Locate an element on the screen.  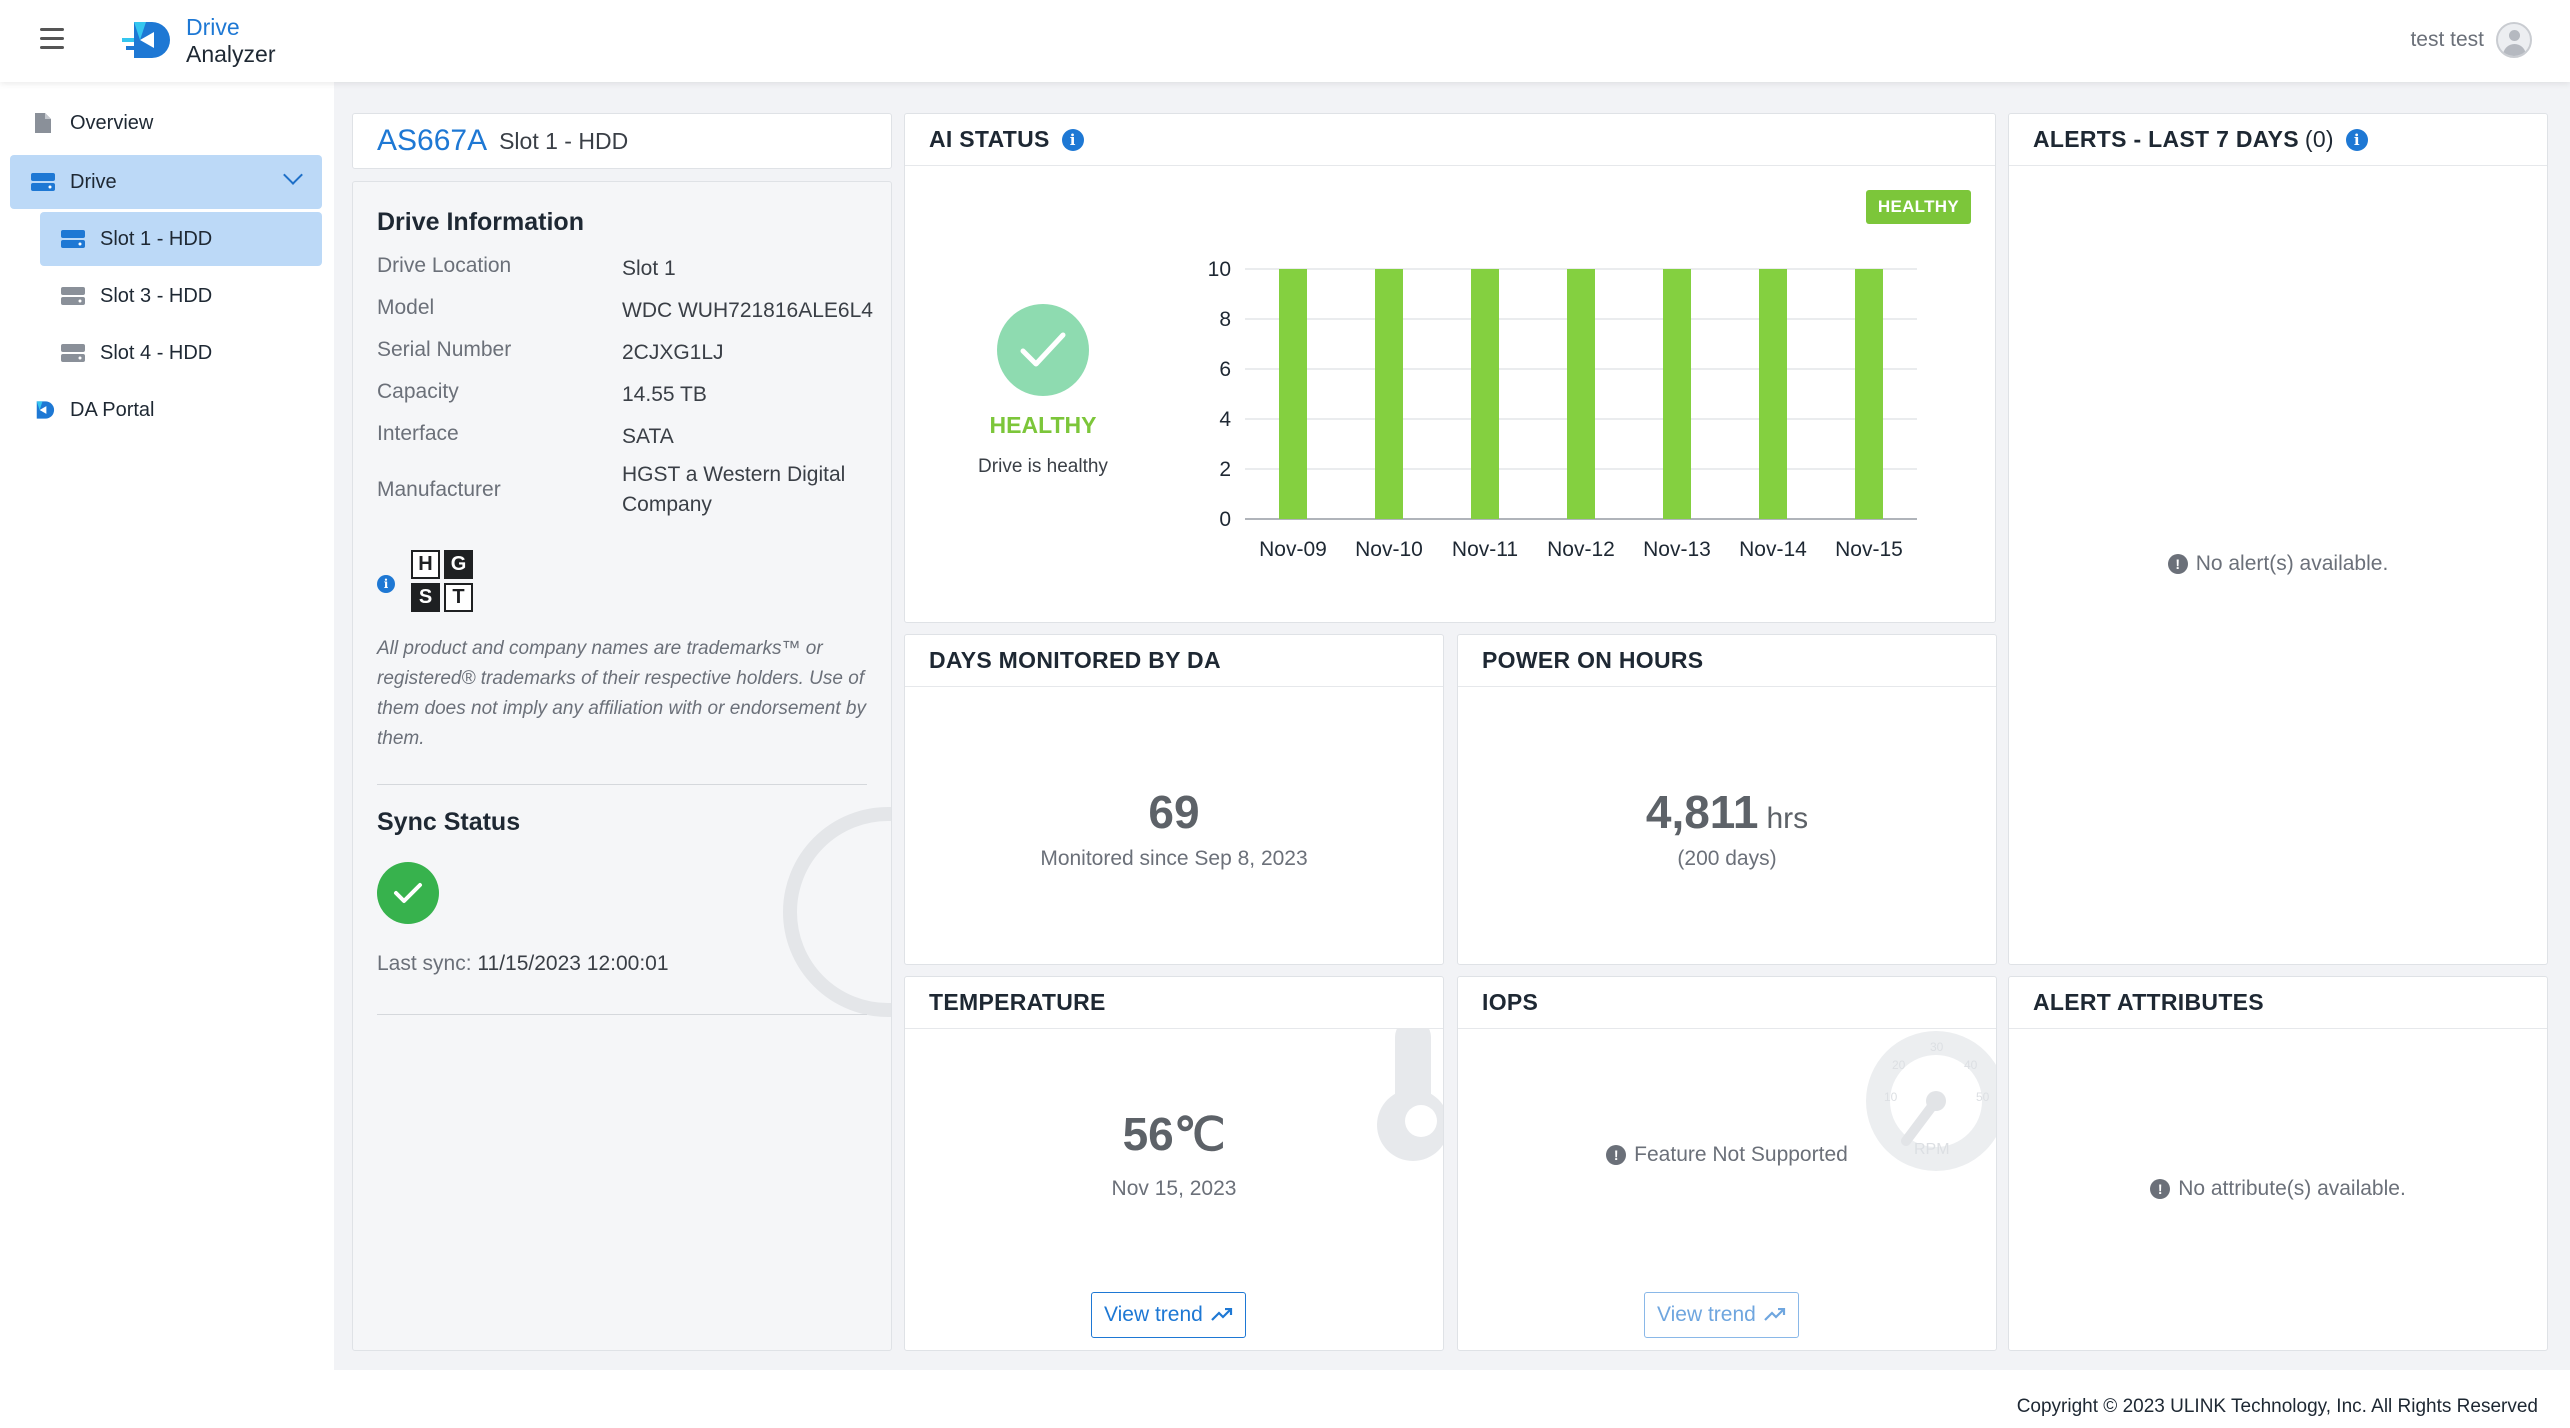
clock-icon is located at coordinates (837, 912).